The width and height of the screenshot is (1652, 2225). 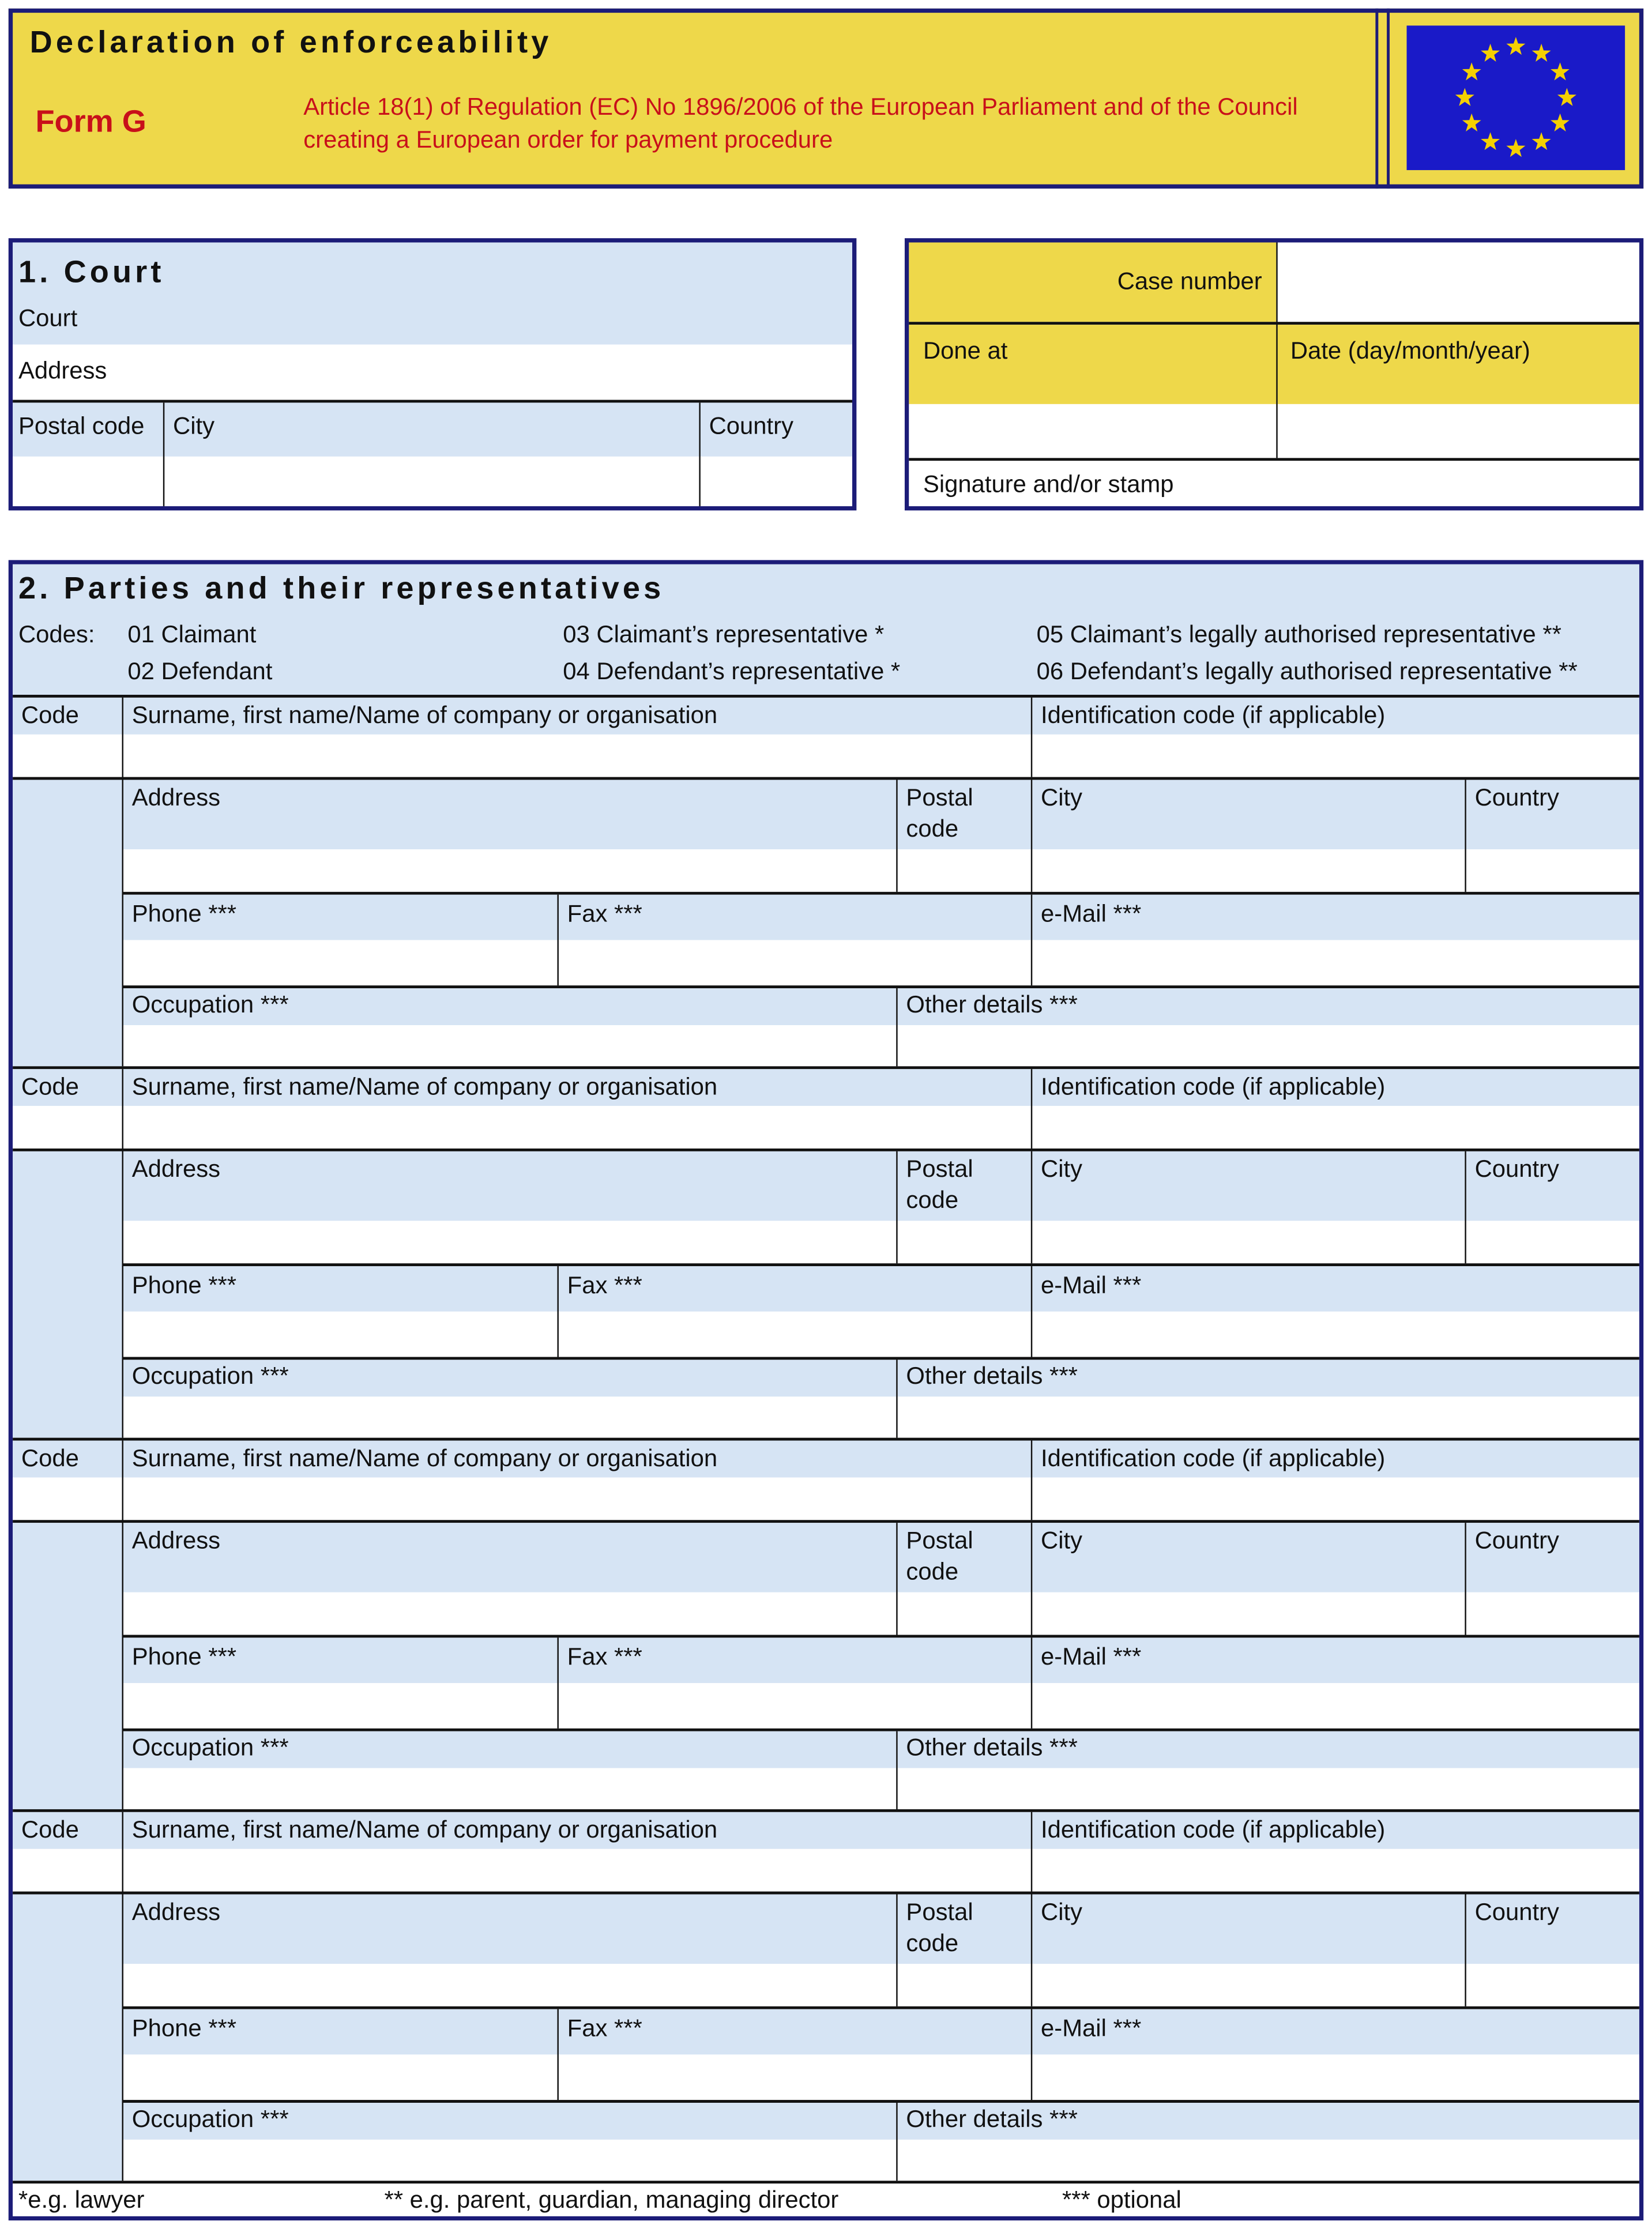 What do you see at coordinates (1458, 282) in the screenshot?
I see `case-number-input` at bounding box center [1458, 282].